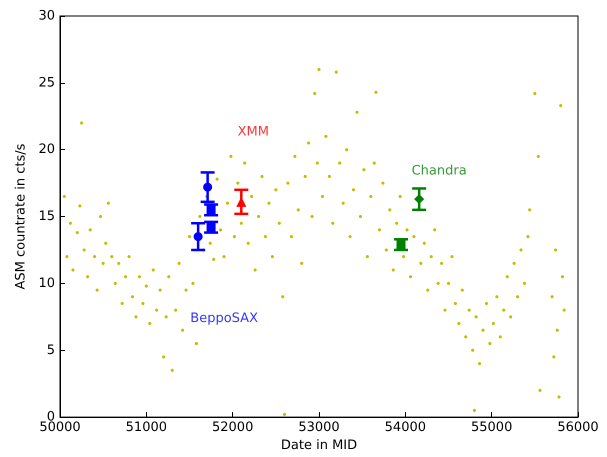 The height and width of the screenshot is (457, 607). Describe the element at coordinates (224, 318) in the screenshot. I see `text: BeppoSAX` at that location.